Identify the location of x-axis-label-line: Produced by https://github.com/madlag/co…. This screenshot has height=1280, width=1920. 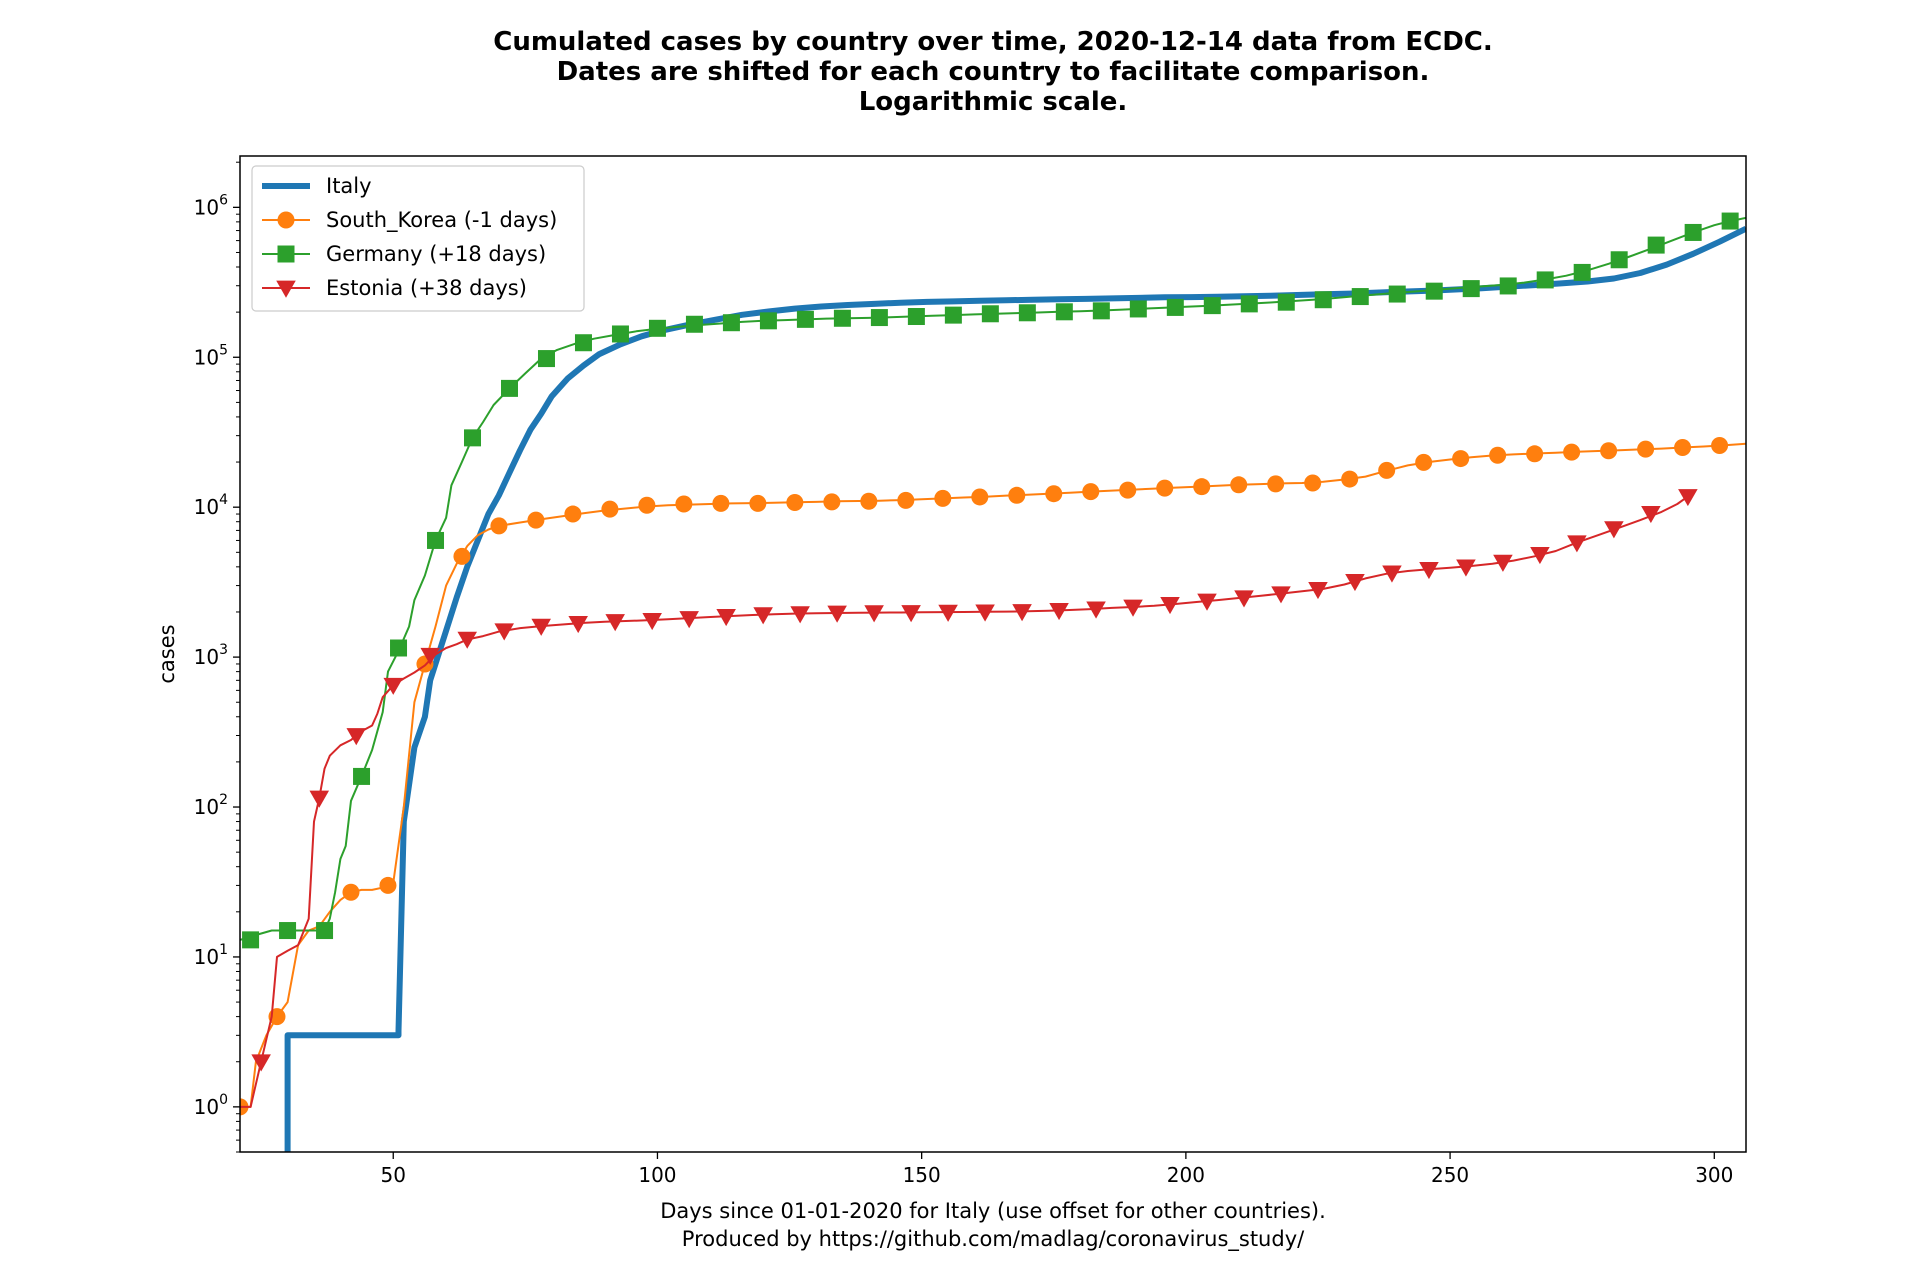
(993, 1239).